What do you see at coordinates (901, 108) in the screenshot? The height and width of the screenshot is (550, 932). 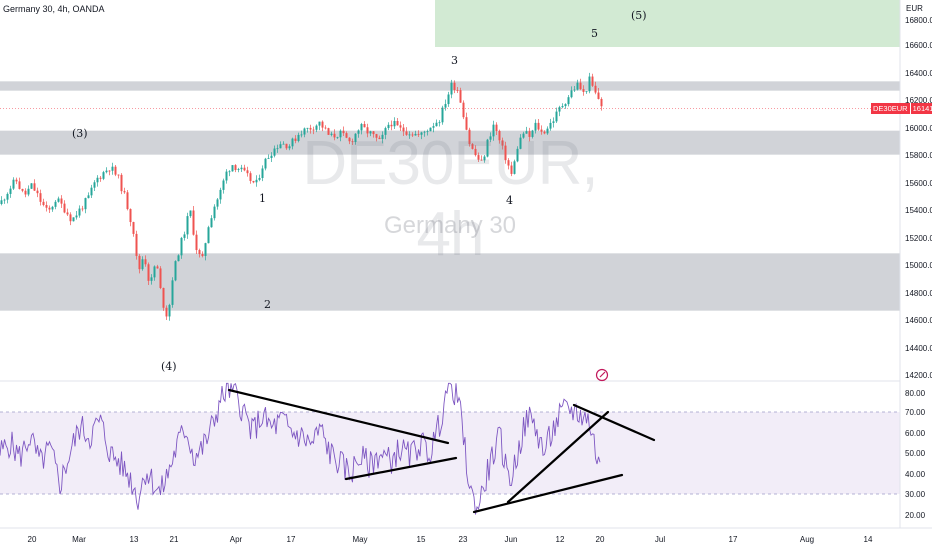 I see `last-price-badge: DE30EUR 16141.1` at bounding box center [901, 108].